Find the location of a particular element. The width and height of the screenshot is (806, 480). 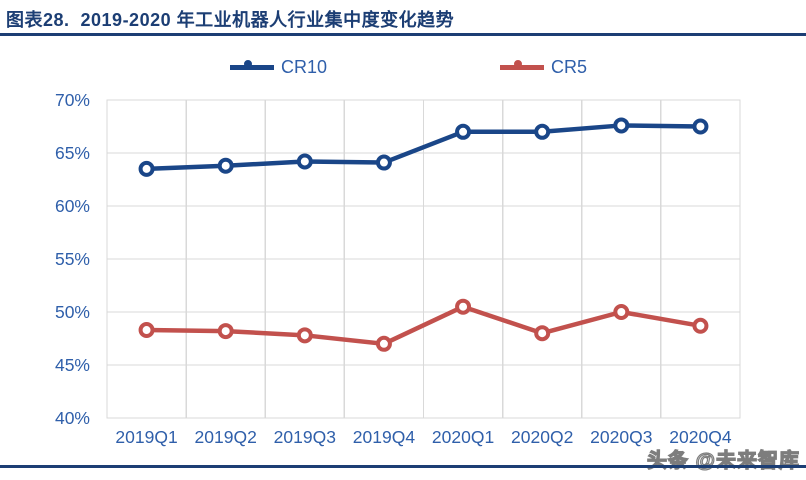

series-marker-cr10-2020Q4 is located at coordinates (700, 126).